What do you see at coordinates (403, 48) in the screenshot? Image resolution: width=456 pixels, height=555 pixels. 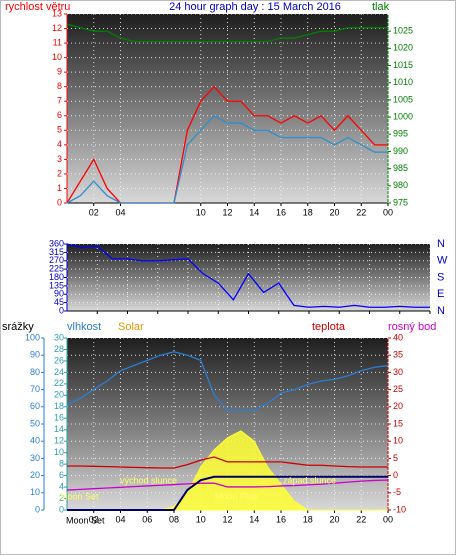 I see `y-tick-label: 1020` at bounding box center [403, 48].